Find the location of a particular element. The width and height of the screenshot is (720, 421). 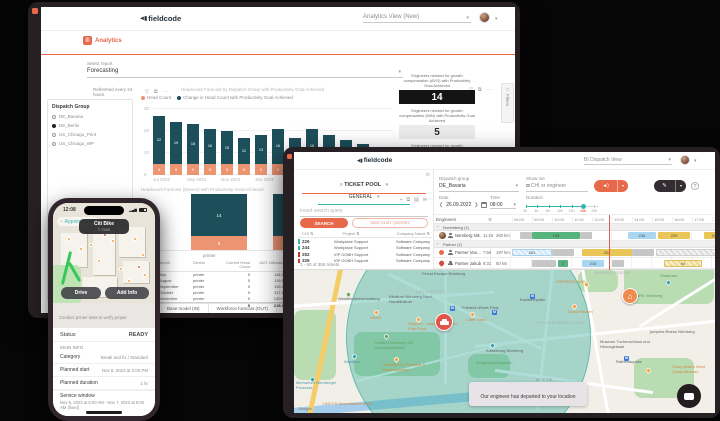

appointment-bar: 215 is located at coordinates (593, 263).